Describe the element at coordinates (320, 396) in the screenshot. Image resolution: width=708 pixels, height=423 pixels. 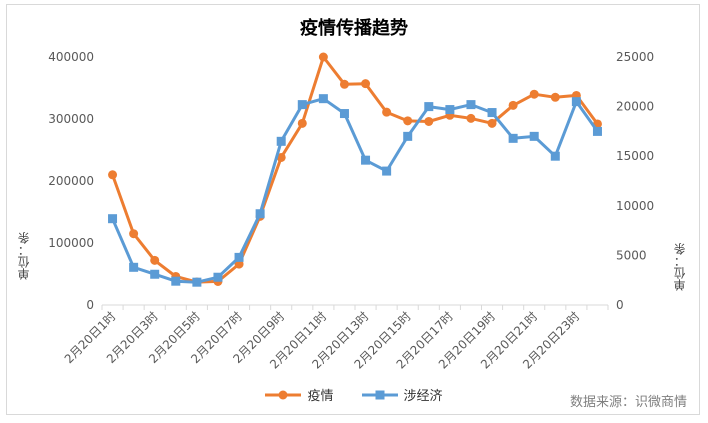
I see `legend-label-series-0: 疫情` at that location.